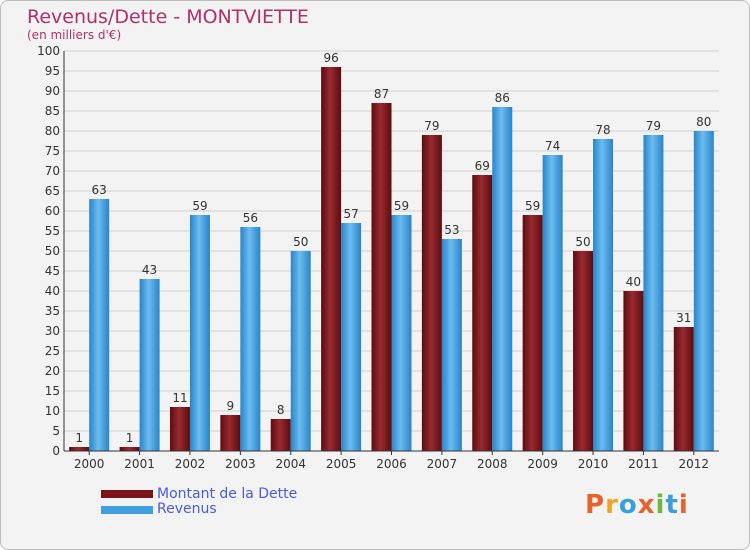  What do you see at coordinates (52, 251) in the screenshot?
I see `y-tick-label: 50` at bounding box center [52, 251].